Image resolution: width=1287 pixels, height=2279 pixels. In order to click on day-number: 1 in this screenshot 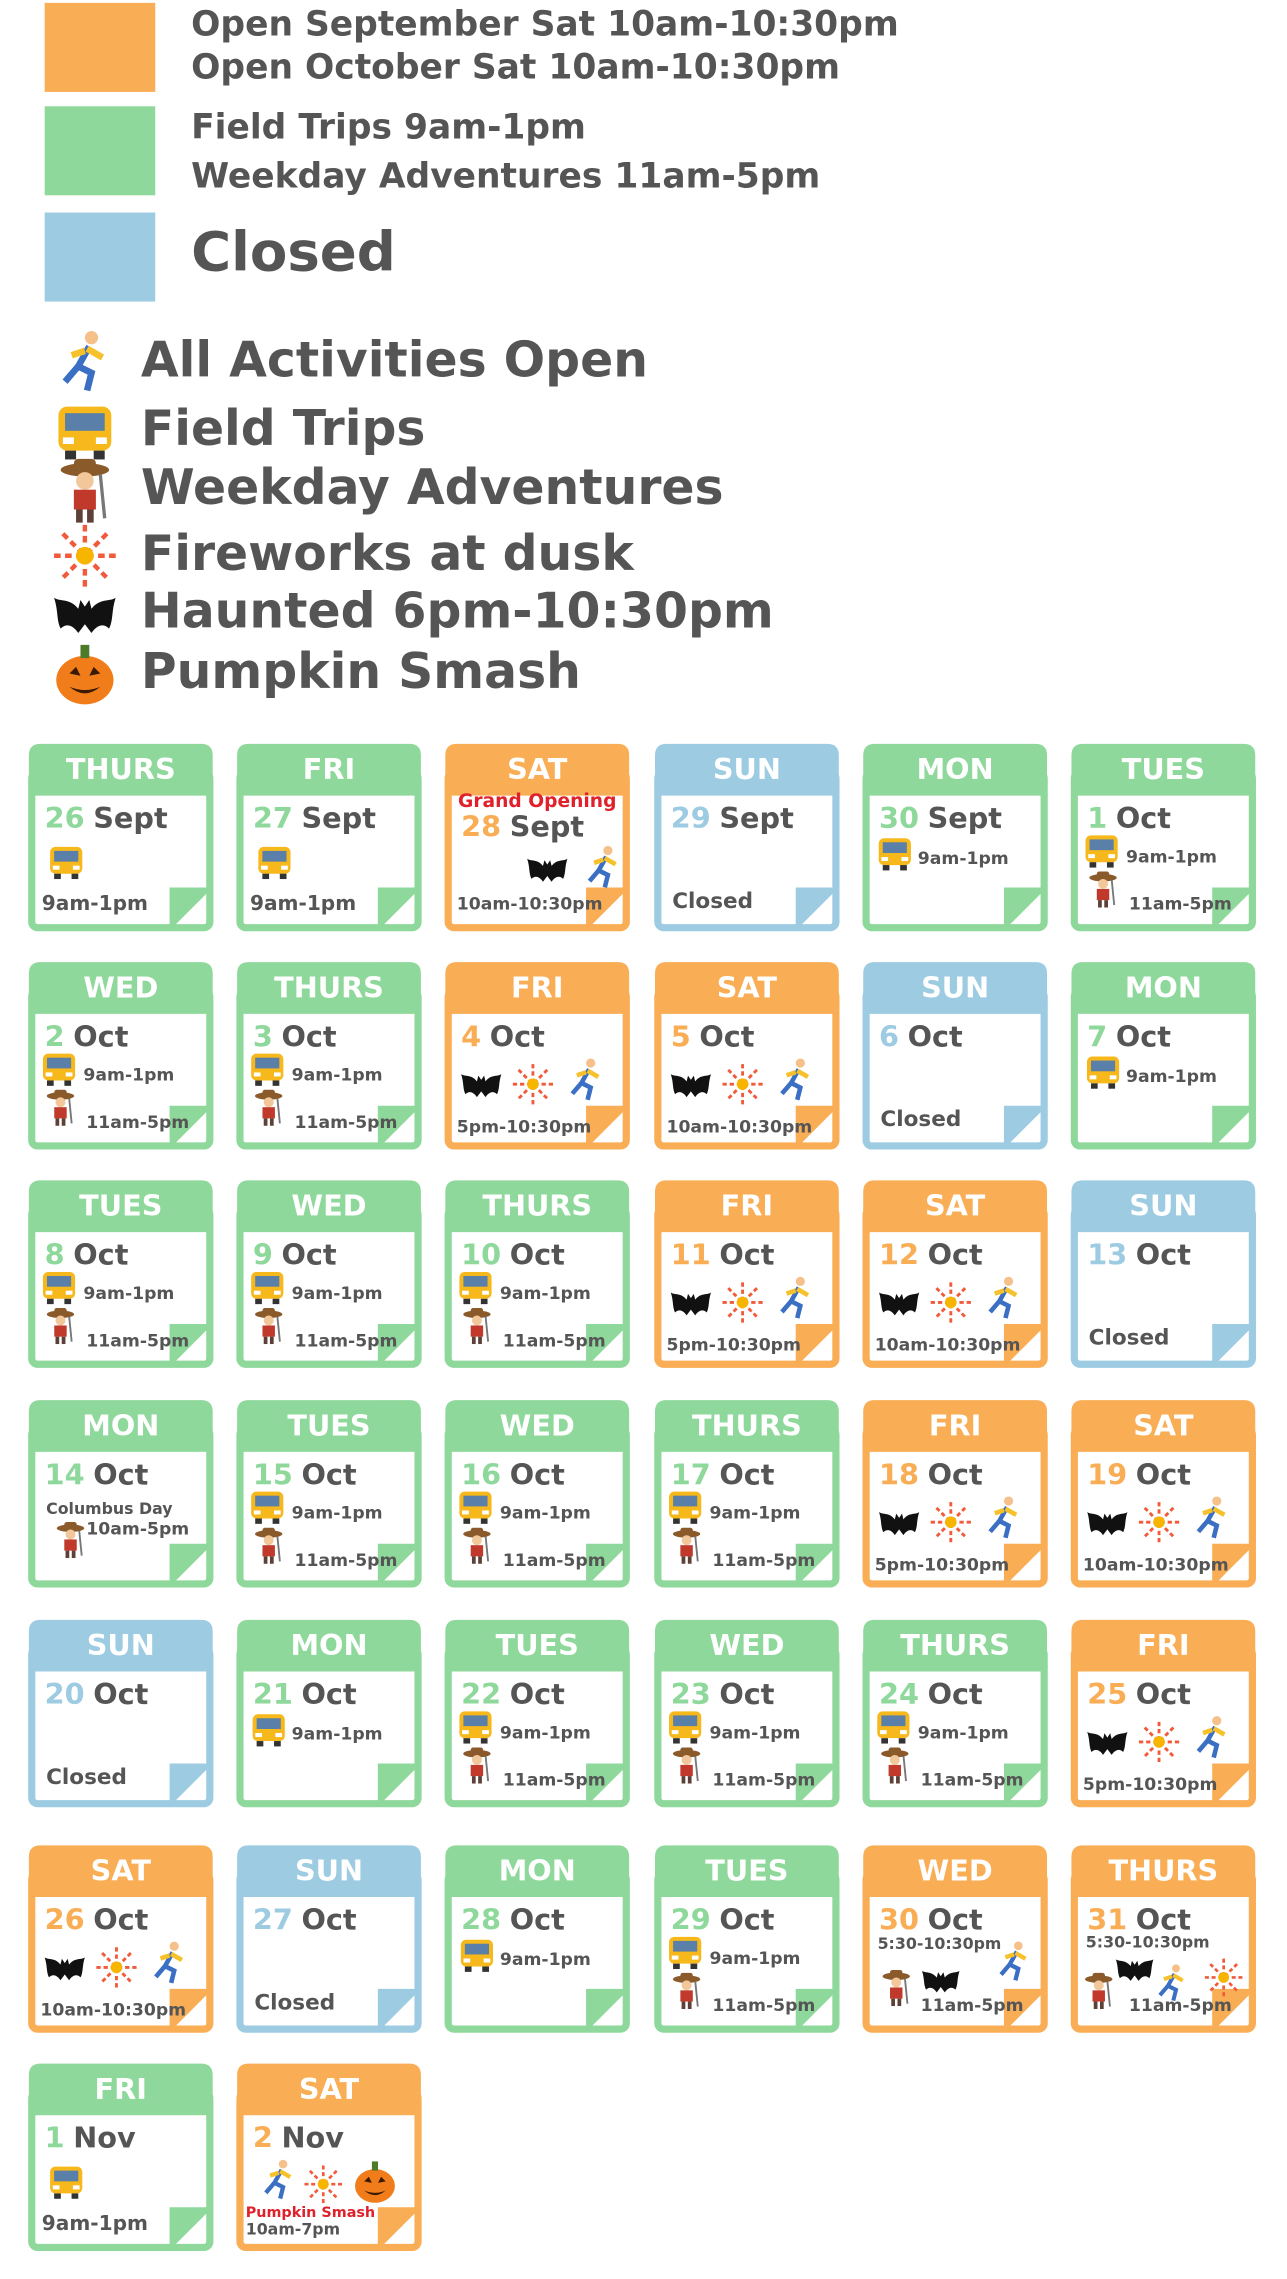, I will do `click(55, 2138)`.